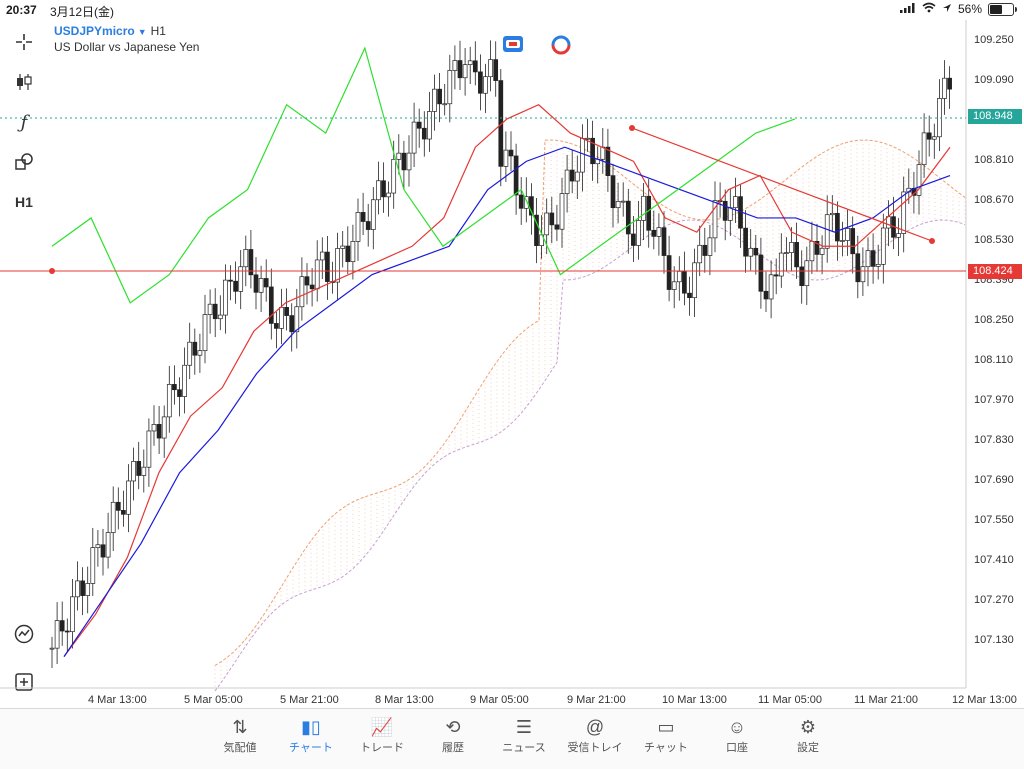 Image resolution: width=1024 pixels, height=769 pixels. What do you see at coordinates (142, 32) in the screenshot?
I see `chevron-down-icon: ▼` at bounding box center [142, 32].